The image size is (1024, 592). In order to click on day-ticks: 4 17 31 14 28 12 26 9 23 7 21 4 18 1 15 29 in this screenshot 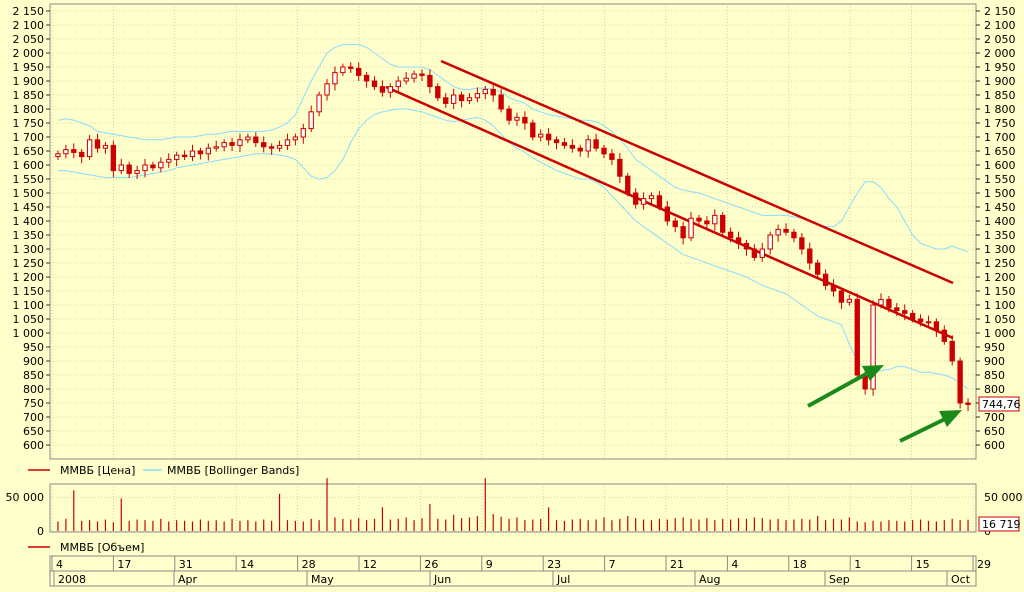, I will do `click(521, 563)`.